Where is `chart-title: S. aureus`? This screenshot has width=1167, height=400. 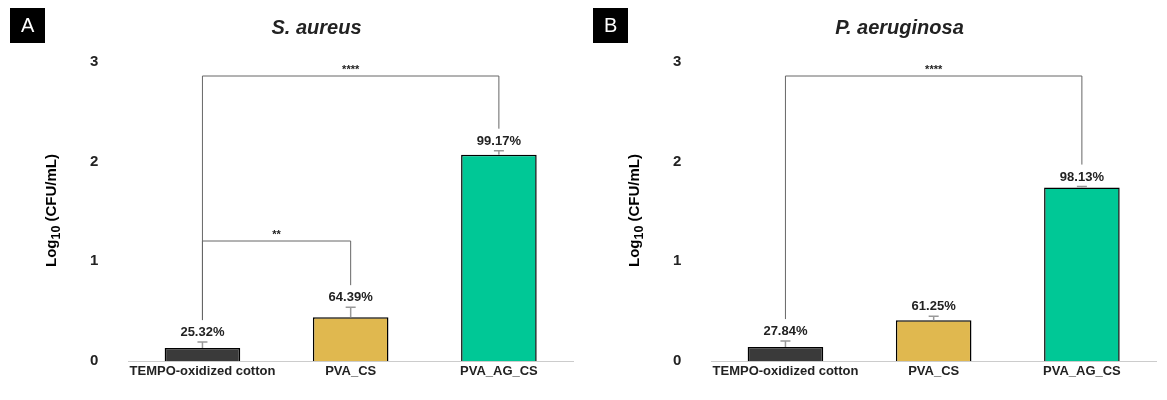
chart-title: S. aureus is located at coordinates (316, 26).